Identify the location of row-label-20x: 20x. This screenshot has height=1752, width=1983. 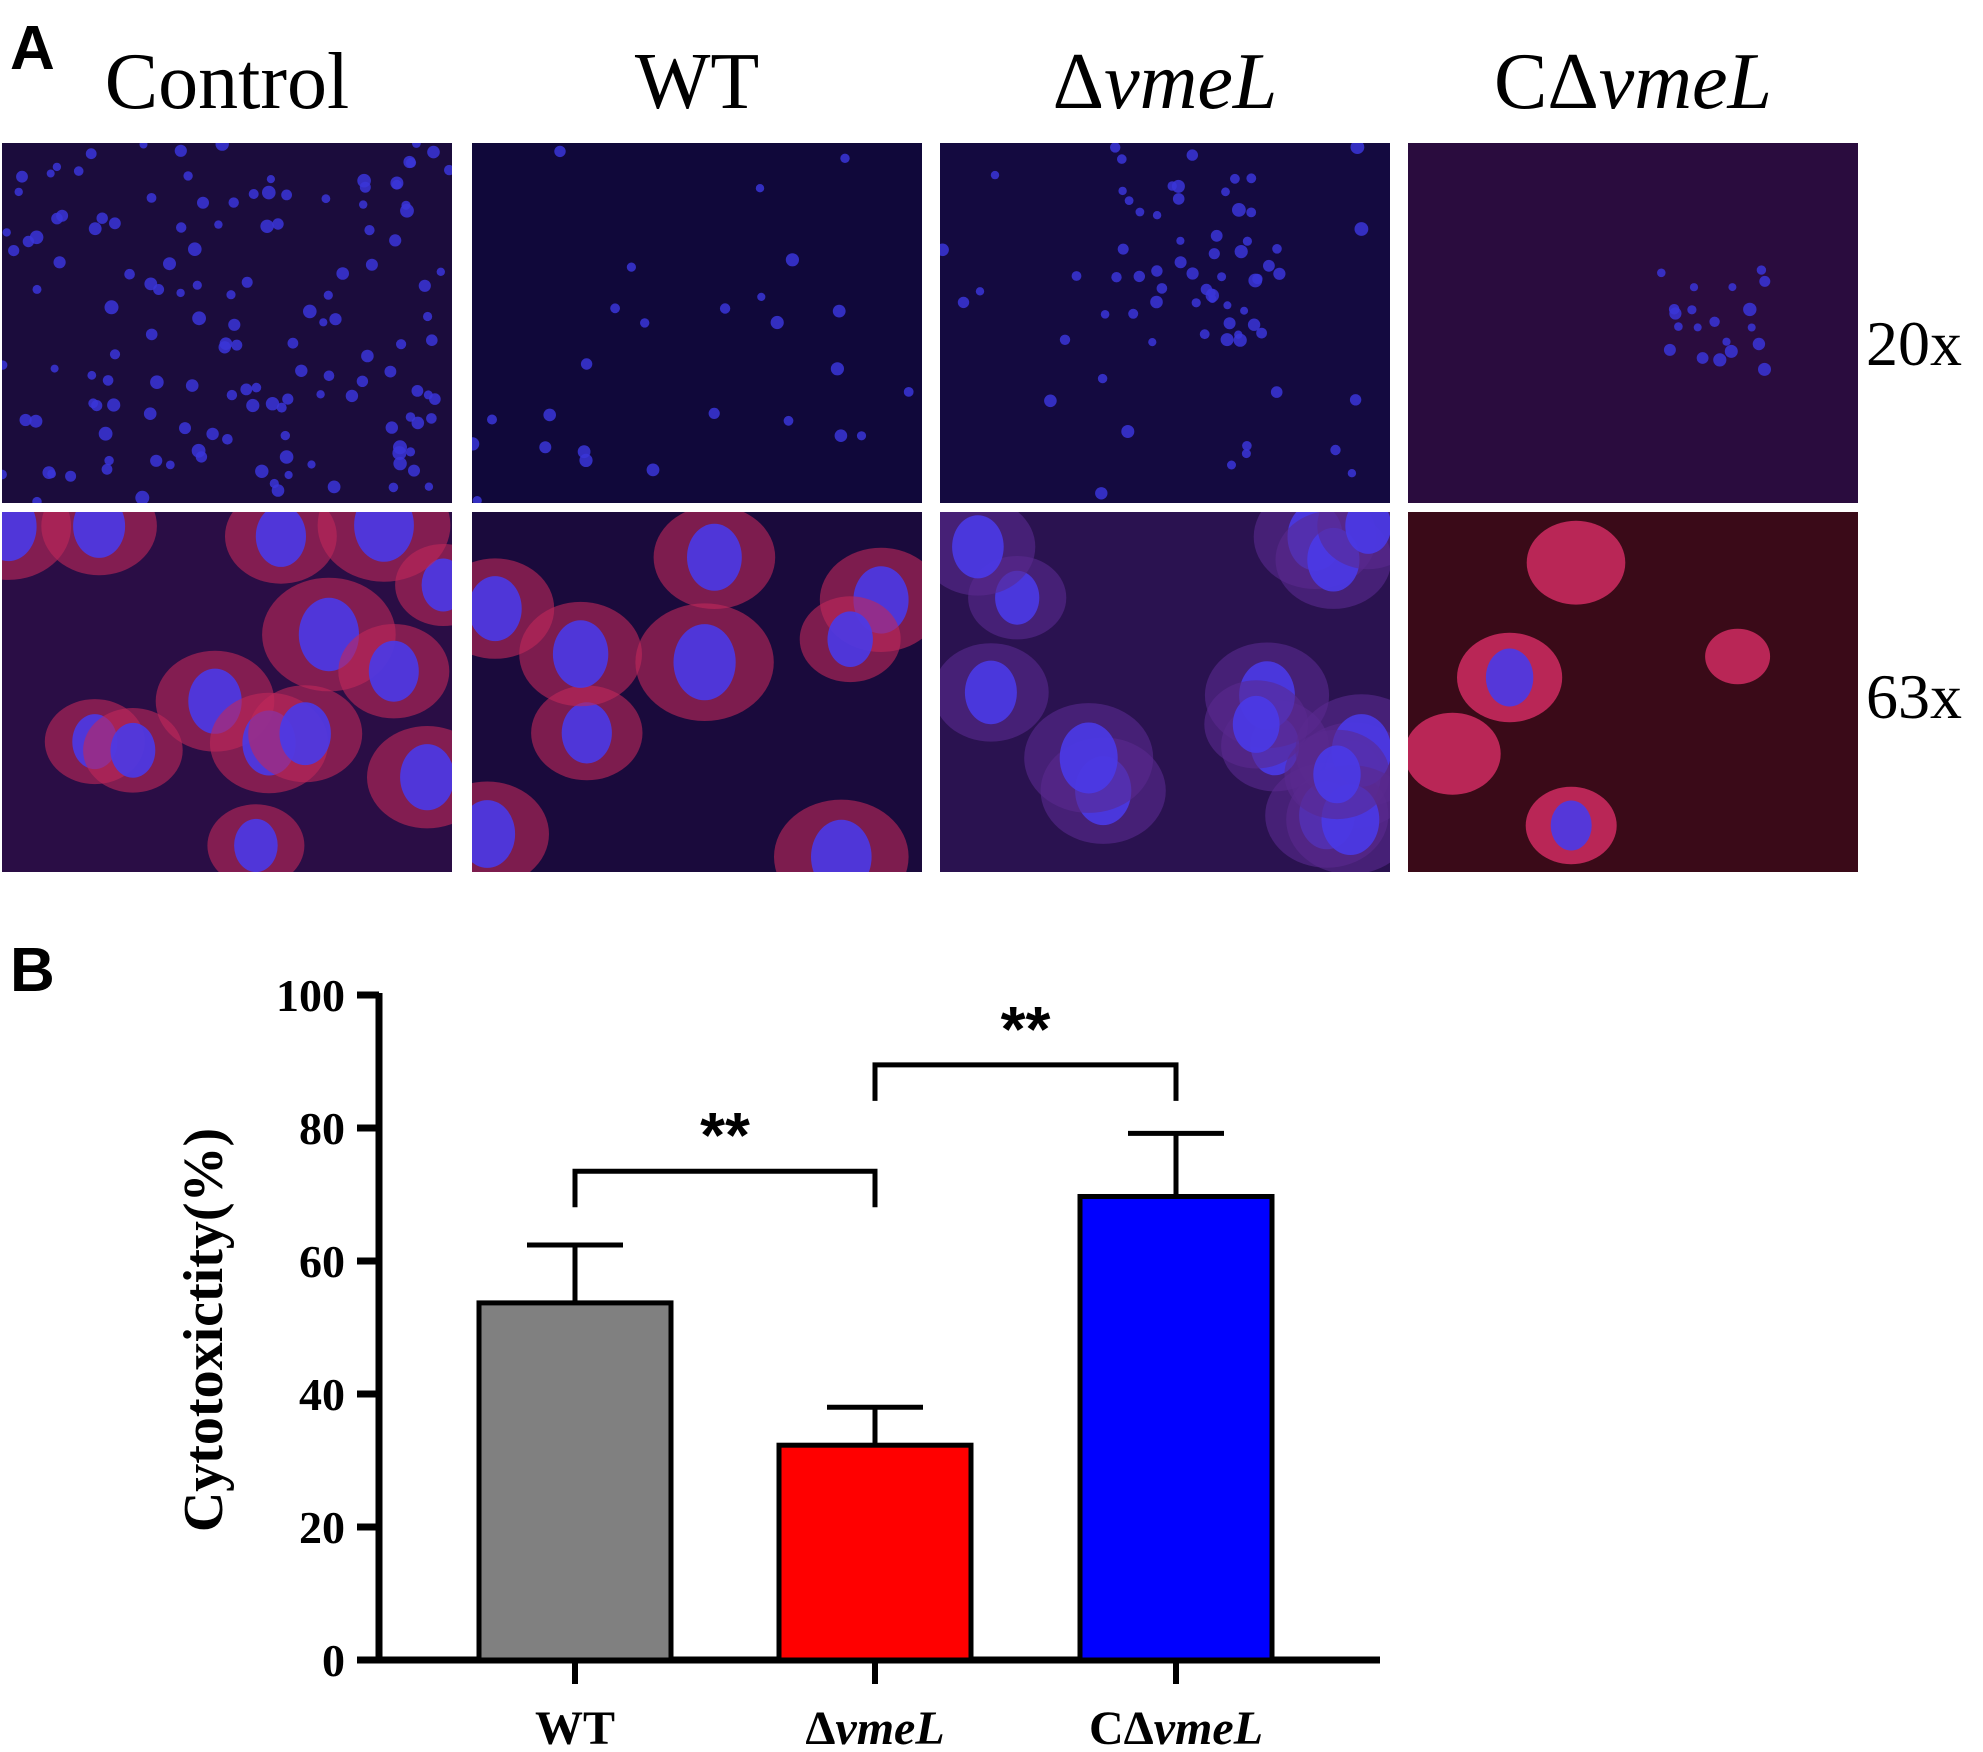
(1914, 343).